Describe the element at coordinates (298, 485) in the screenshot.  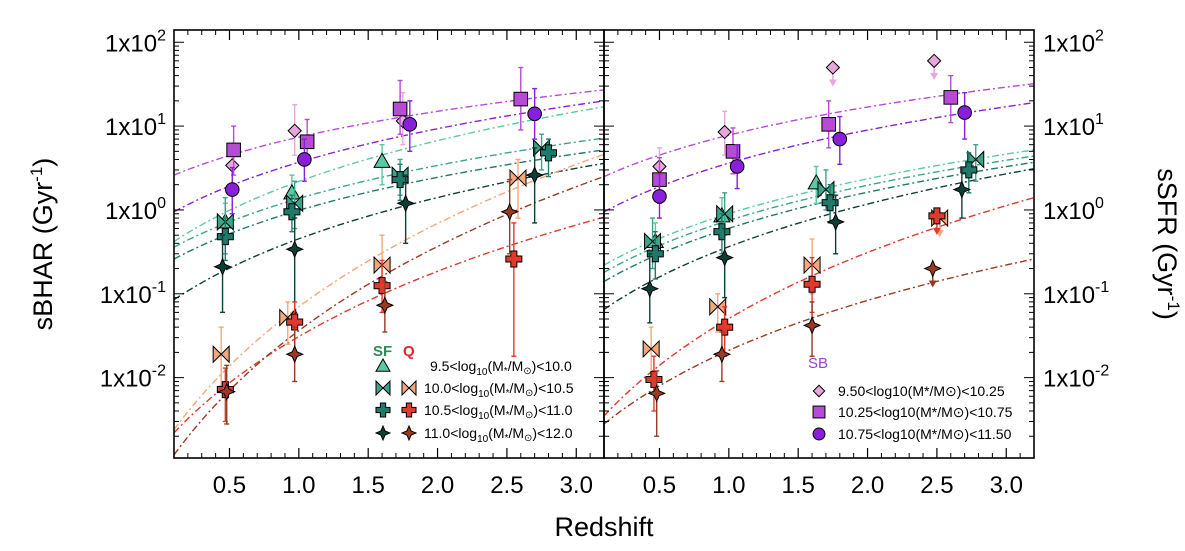
I see `left-x-tick-label-1: 1.0` at that location.